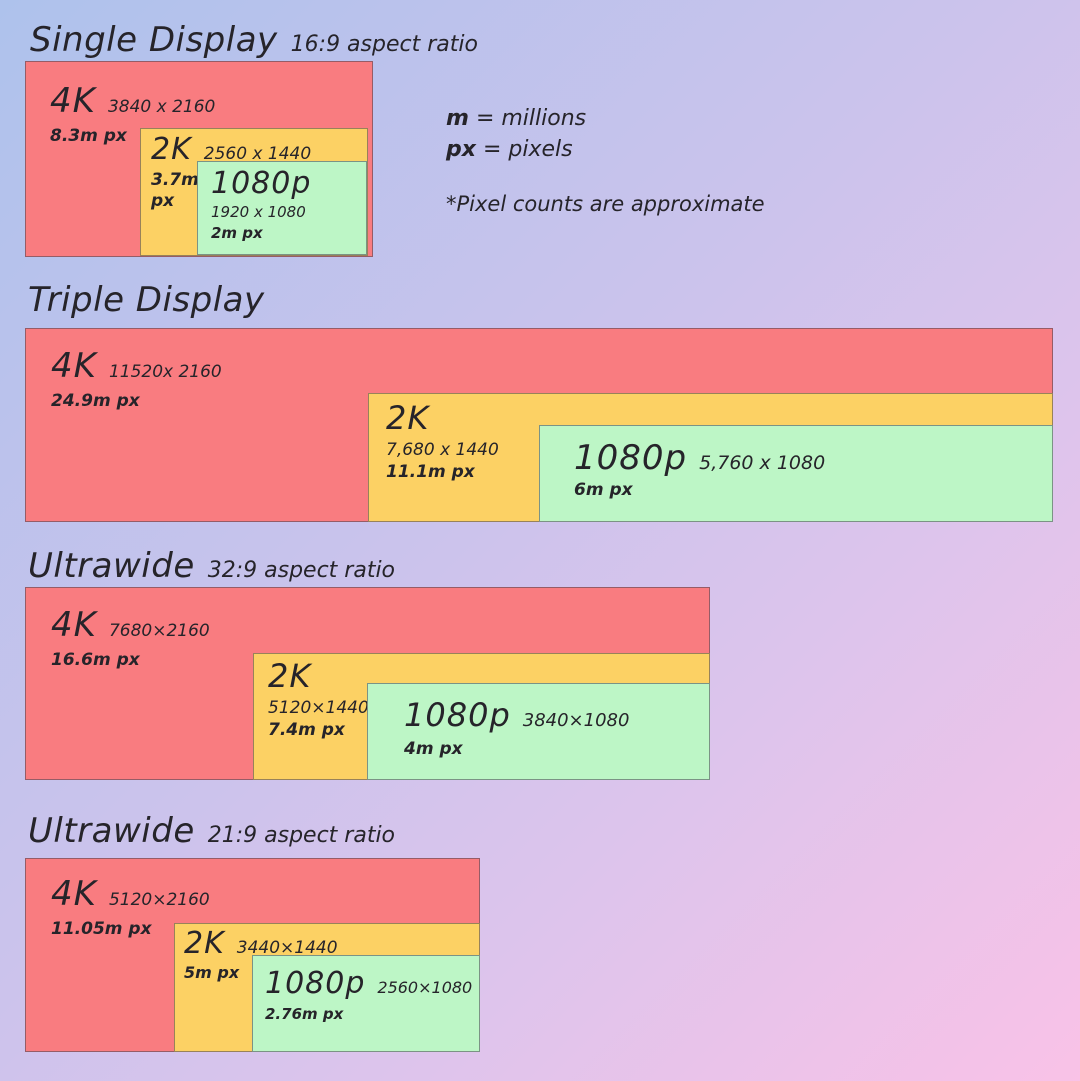  Describe the element at coordinates (442, 449) in the screenshot. I see `resolution-dimensions: 7,680 x 1440` at that location.